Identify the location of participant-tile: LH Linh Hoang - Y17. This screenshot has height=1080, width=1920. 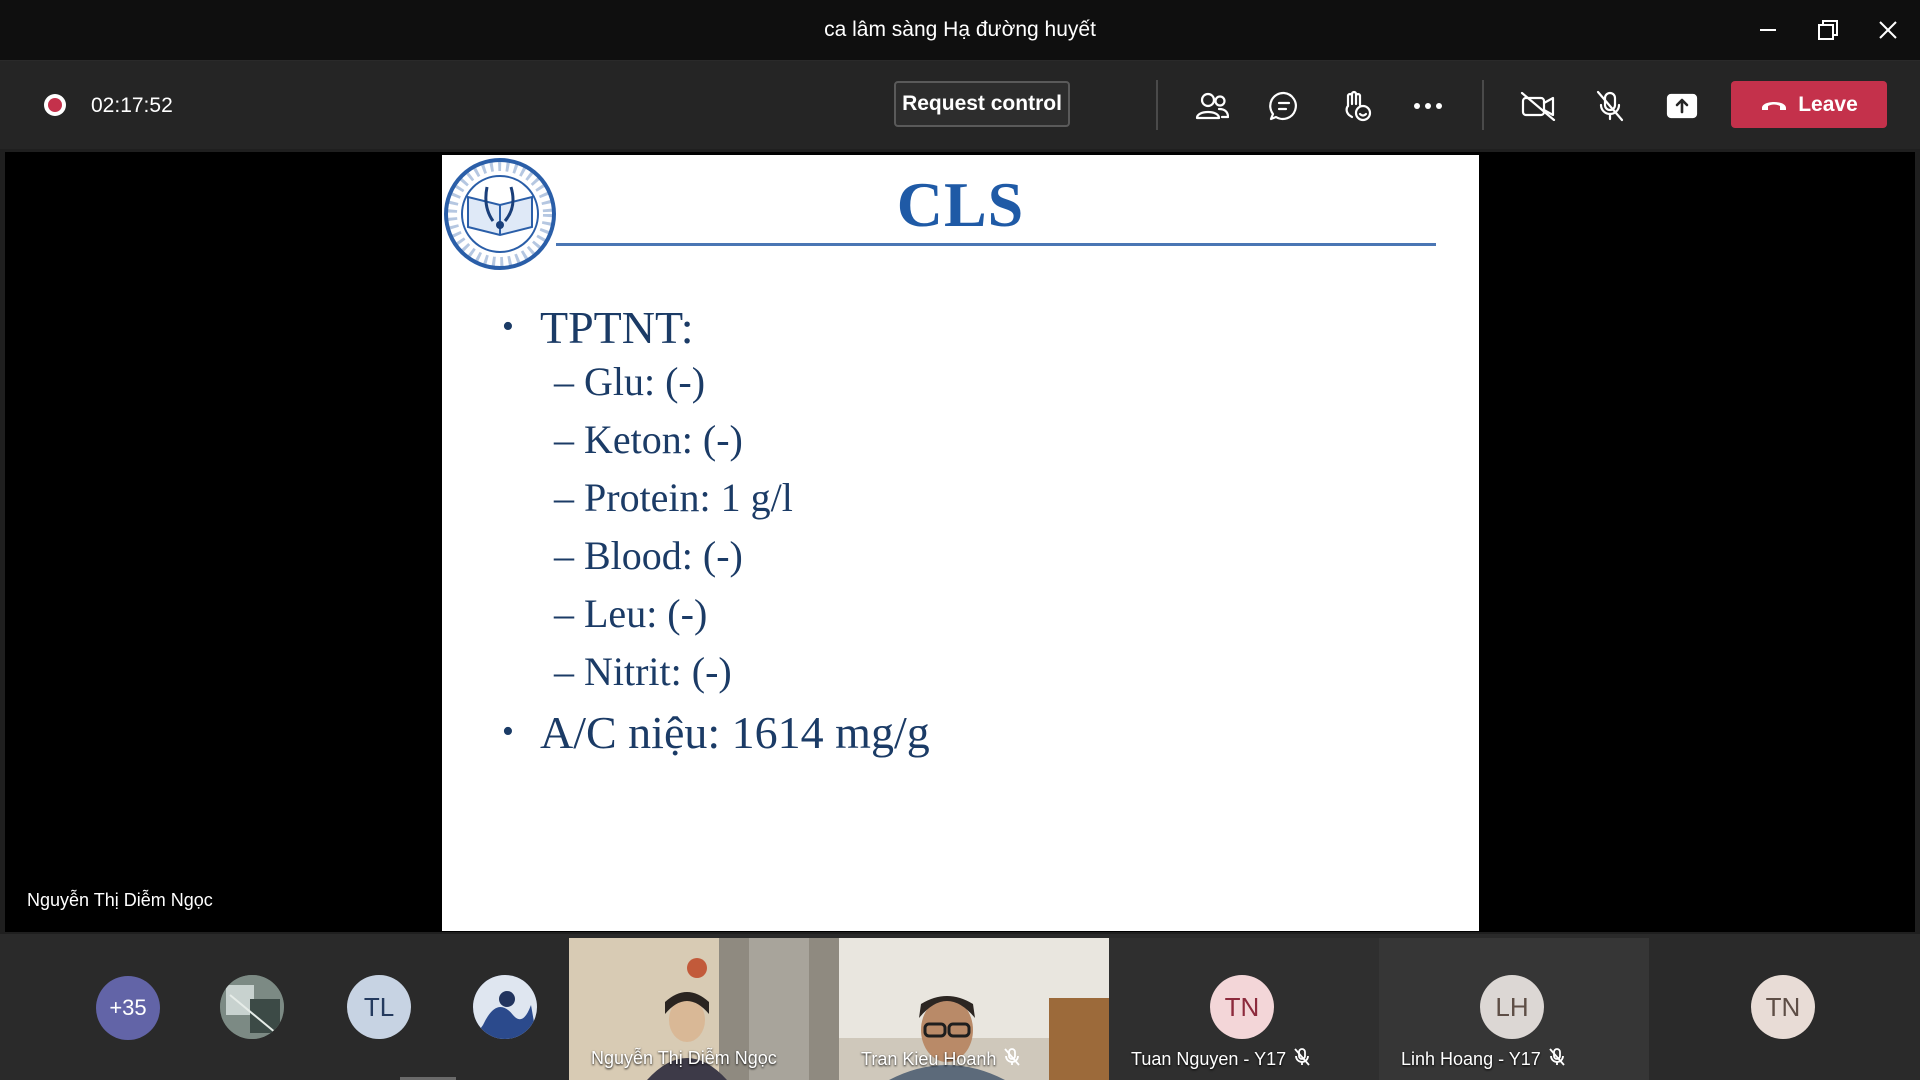
(1514, 1009).